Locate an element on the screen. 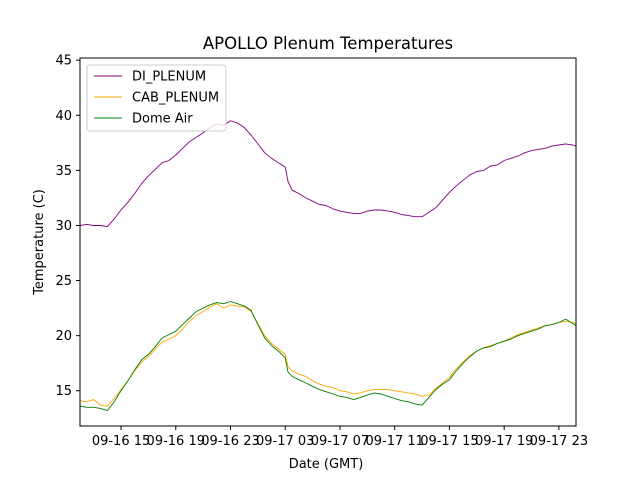  x-axis-label: Date (GMT) is located at coordinates (326, 464).